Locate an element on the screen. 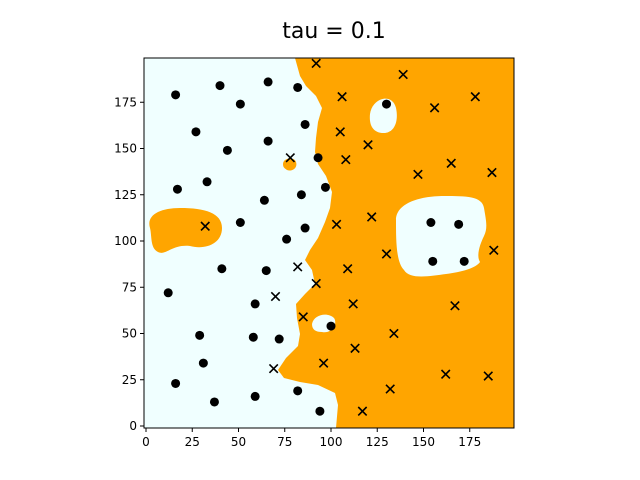  decision-hole-right is located at coordinates (441, 236).